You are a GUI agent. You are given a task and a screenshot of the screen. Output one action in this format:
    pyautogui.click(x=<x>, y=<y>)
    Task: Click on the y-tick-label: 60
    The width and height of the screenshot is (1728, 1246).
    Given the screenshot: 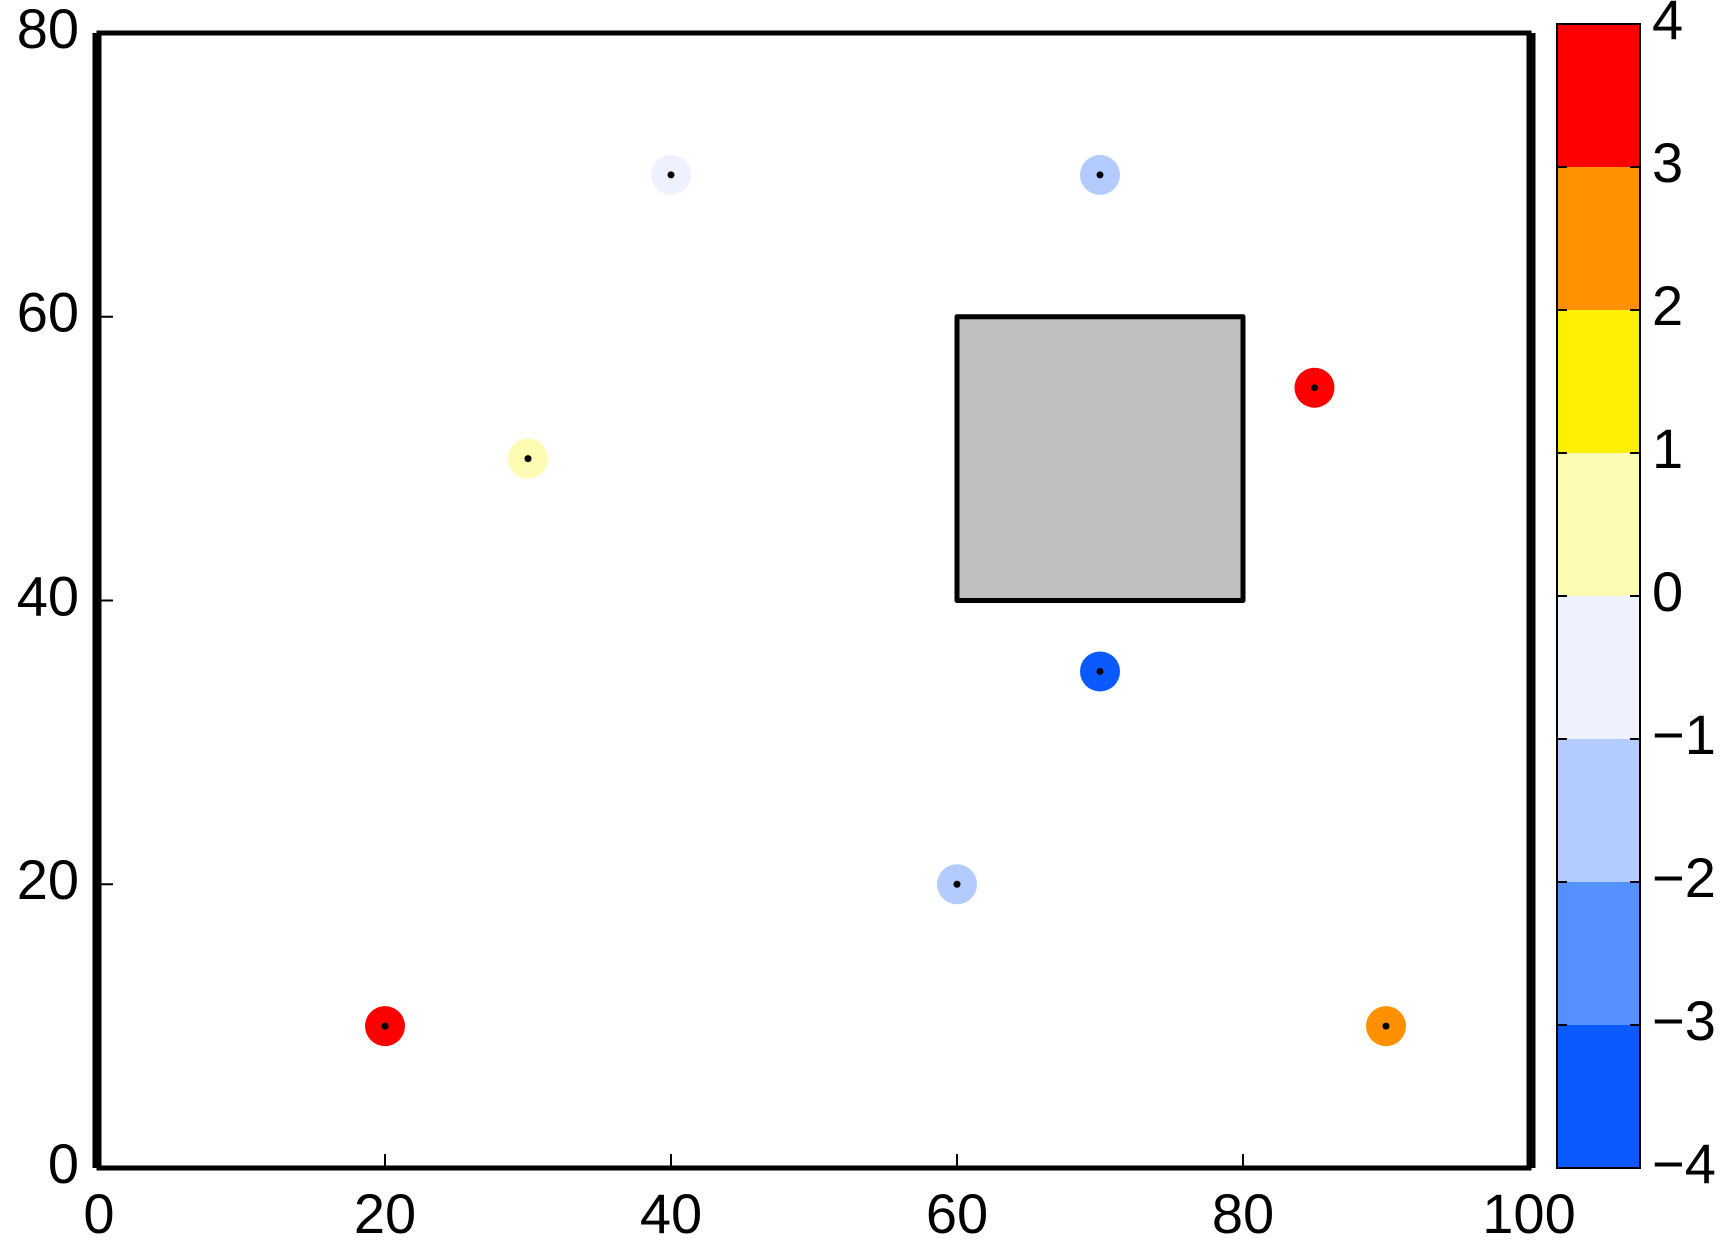 What is the action you would take?
    pyautogui.click(x=48, y=312)
    